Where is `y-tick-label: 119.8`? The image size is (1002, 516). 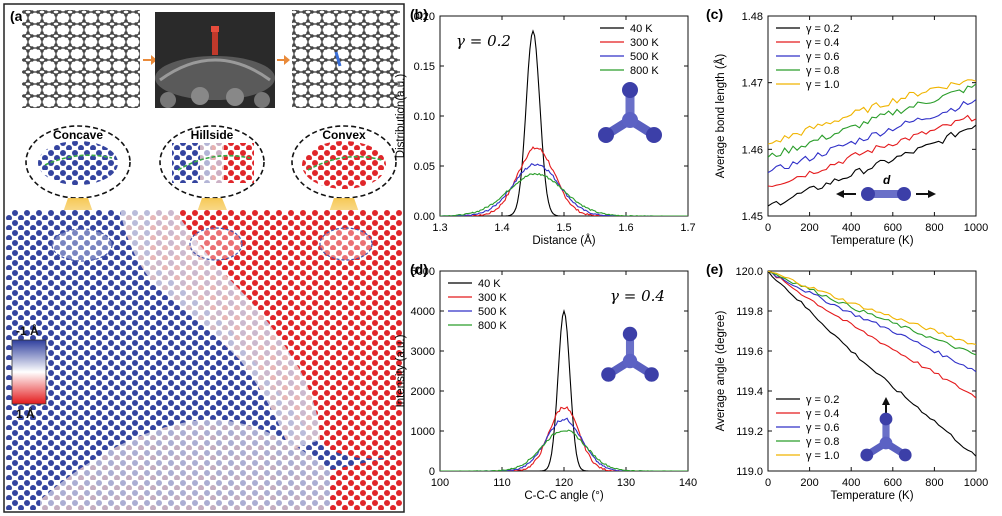 y-tick-label: 119.8 is located at coordinates (749, 312).